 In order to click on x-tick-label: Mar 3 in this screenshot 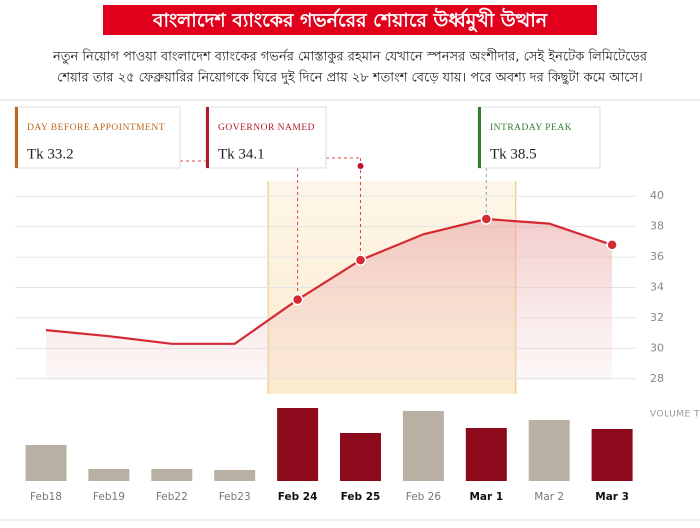, I will do `click(612, 497)`.